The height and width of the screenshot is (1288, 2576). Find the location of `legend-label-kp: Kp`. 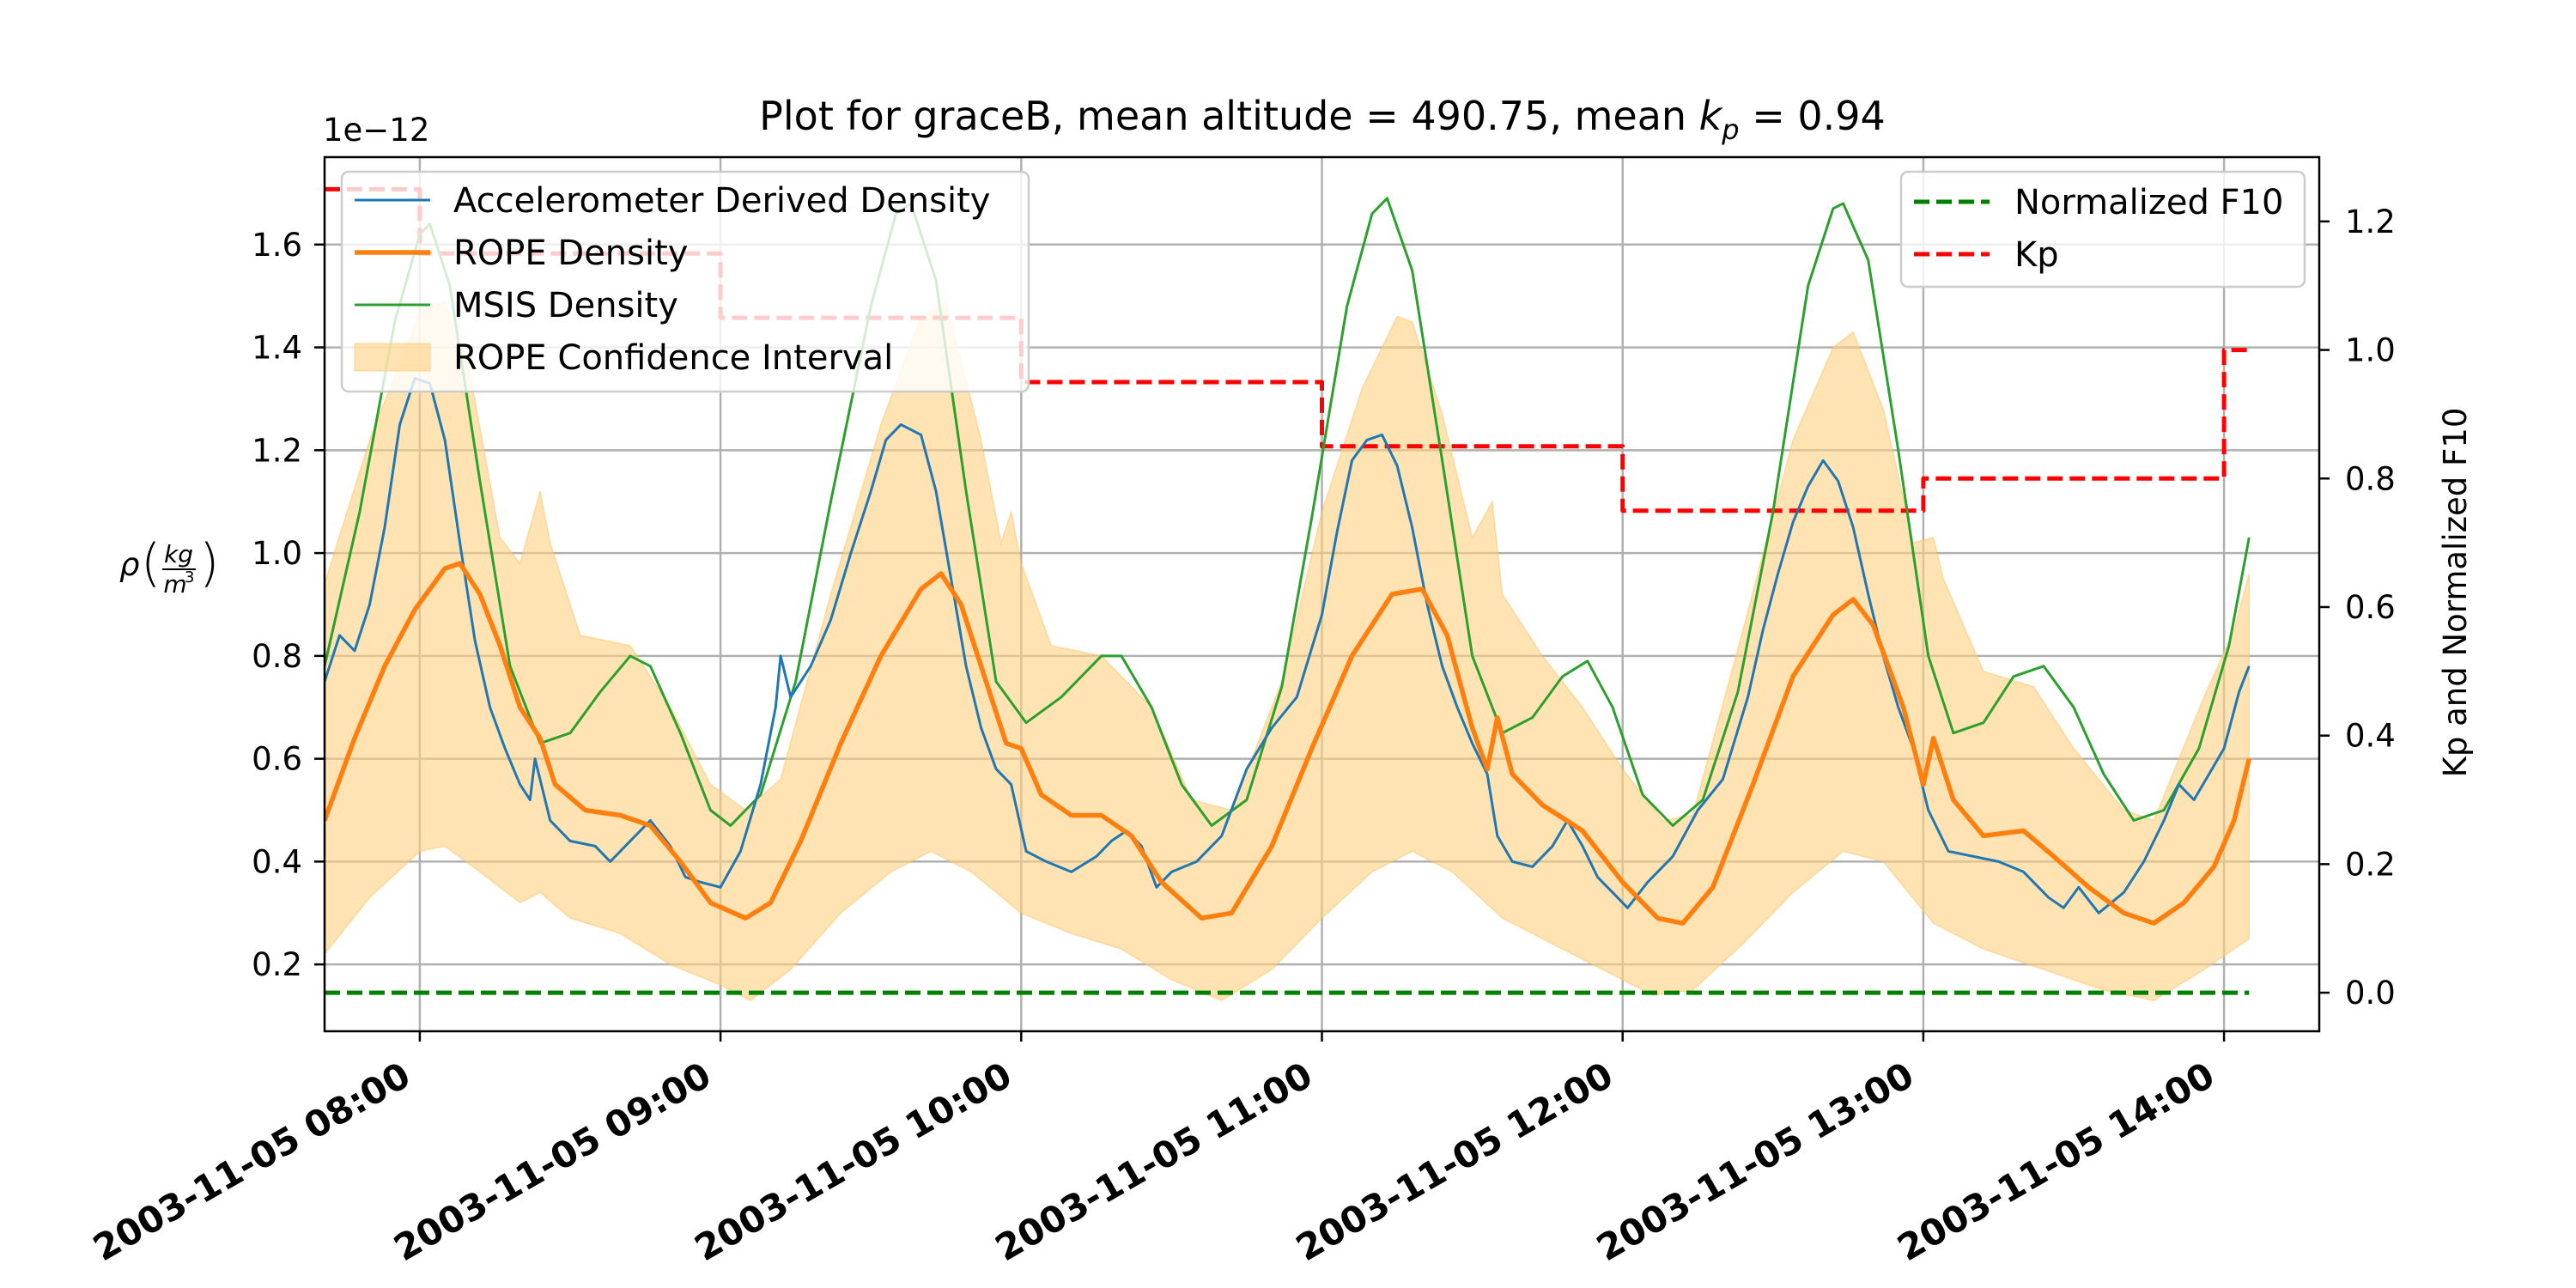

legend-label-kp: Kp is located at coordinates (2036, 255).